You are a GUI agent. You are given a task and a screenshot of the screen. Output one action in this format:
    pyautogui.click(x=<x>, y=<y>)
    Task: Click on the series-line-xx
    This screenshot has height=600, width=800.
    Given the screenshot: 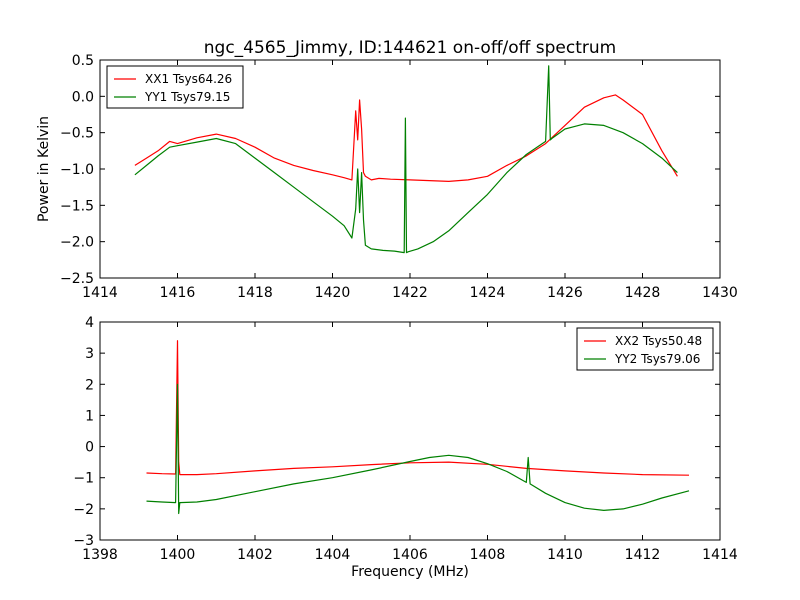 What is the action you would take?
    pyautogui.click(x=406, y=138)
    